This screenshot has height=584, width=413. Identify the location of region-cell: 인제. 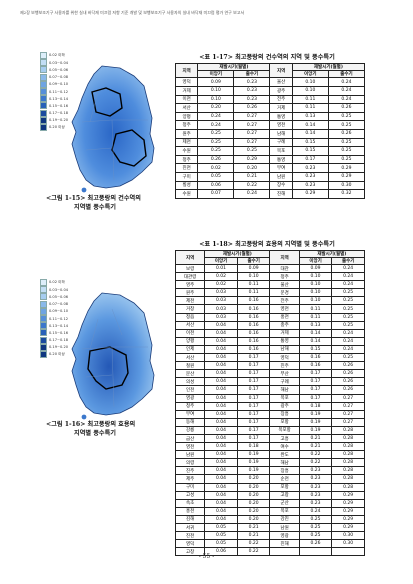
(190, 349).